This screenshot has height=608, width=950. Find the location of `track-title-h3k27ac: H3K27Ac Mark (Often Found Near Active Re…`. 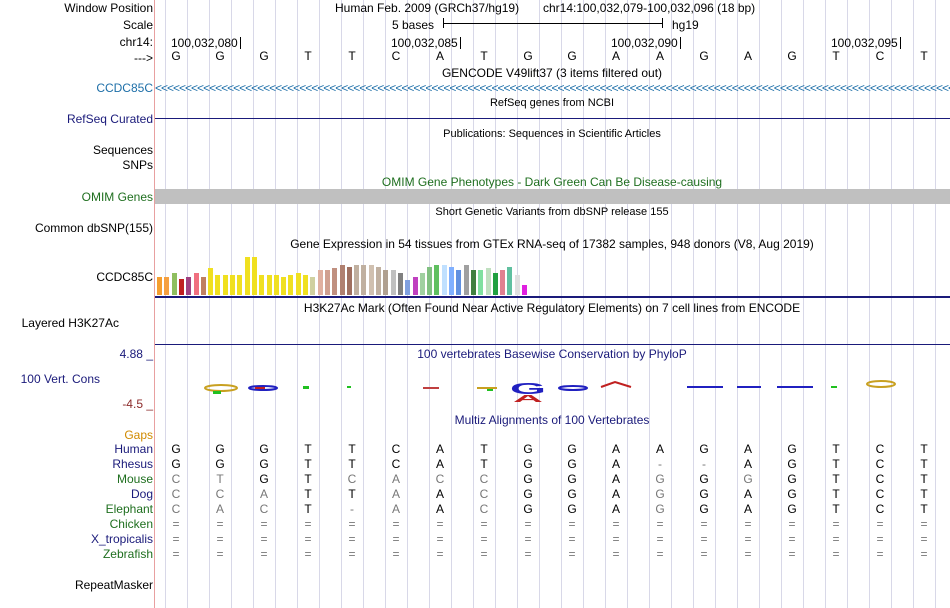

track-title-h3k27ac: H3K27Ac Mark (Often Found Near Active Re… is located at coordinates (552, 308).